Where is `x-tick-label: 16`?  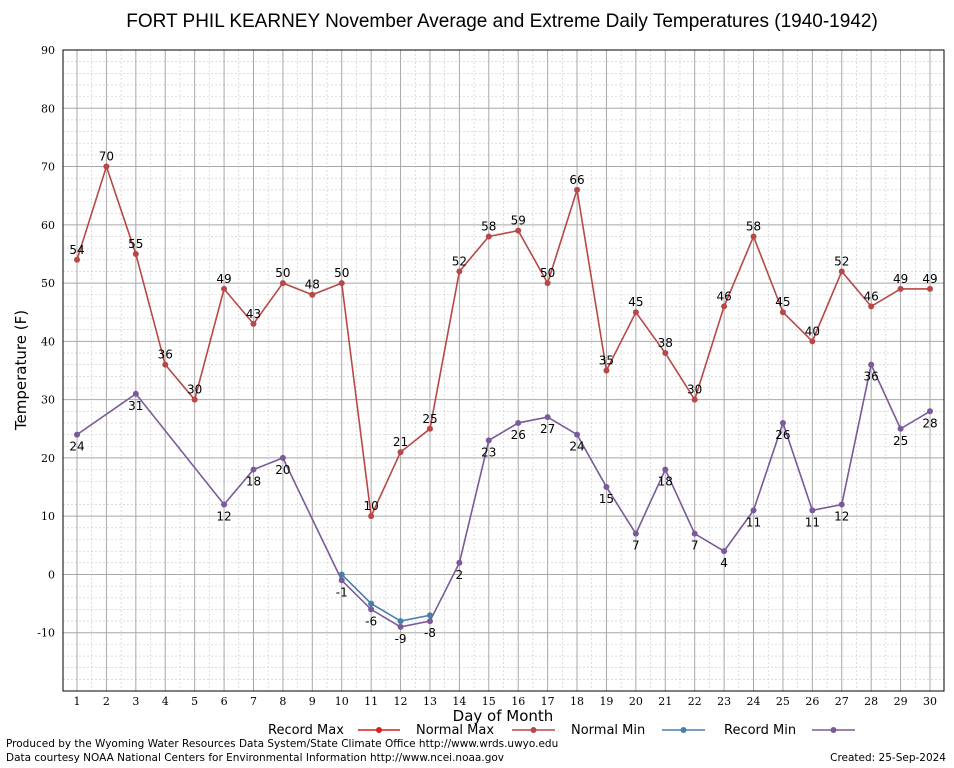 x-tick-label: 16 is located at coordinates (518, 701).